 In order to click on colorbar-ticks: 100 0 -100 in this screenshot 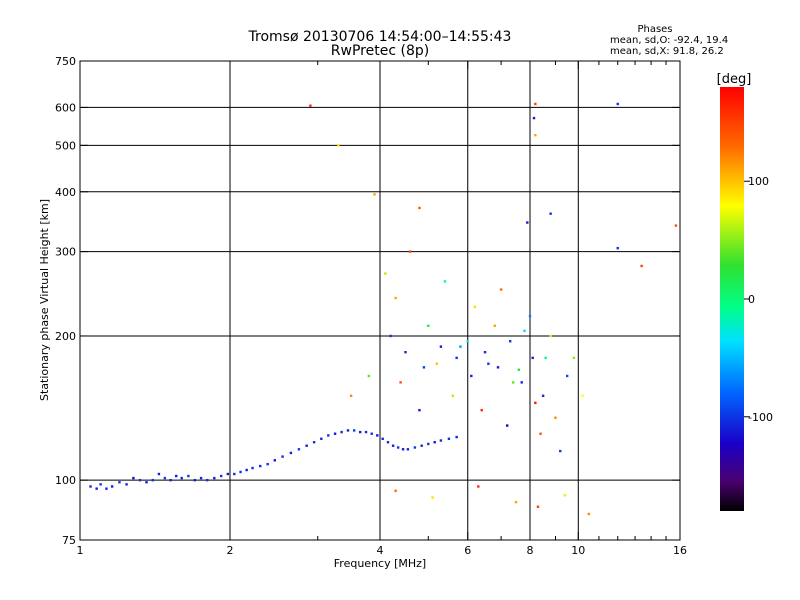, I will do `click(758, 299)`.